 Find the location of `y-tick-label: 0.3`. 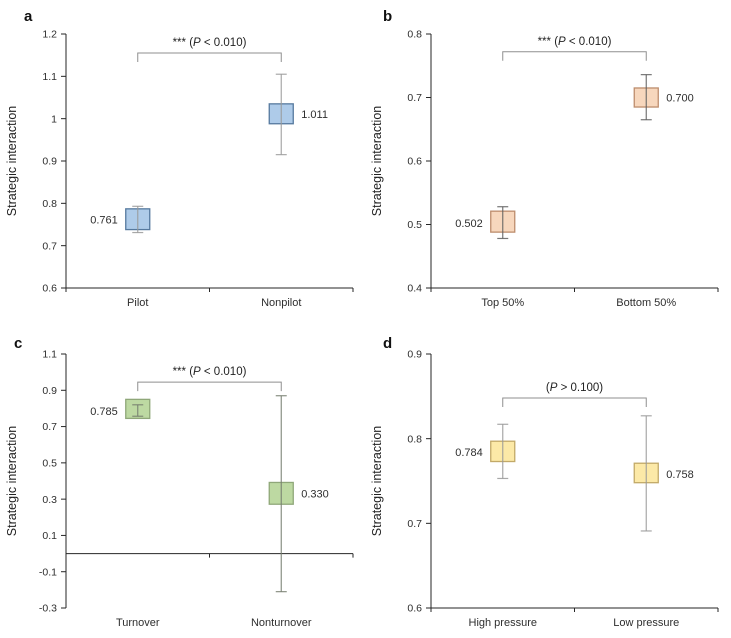

y-tick-label: 0.3 is located at coordinates (49, 500).